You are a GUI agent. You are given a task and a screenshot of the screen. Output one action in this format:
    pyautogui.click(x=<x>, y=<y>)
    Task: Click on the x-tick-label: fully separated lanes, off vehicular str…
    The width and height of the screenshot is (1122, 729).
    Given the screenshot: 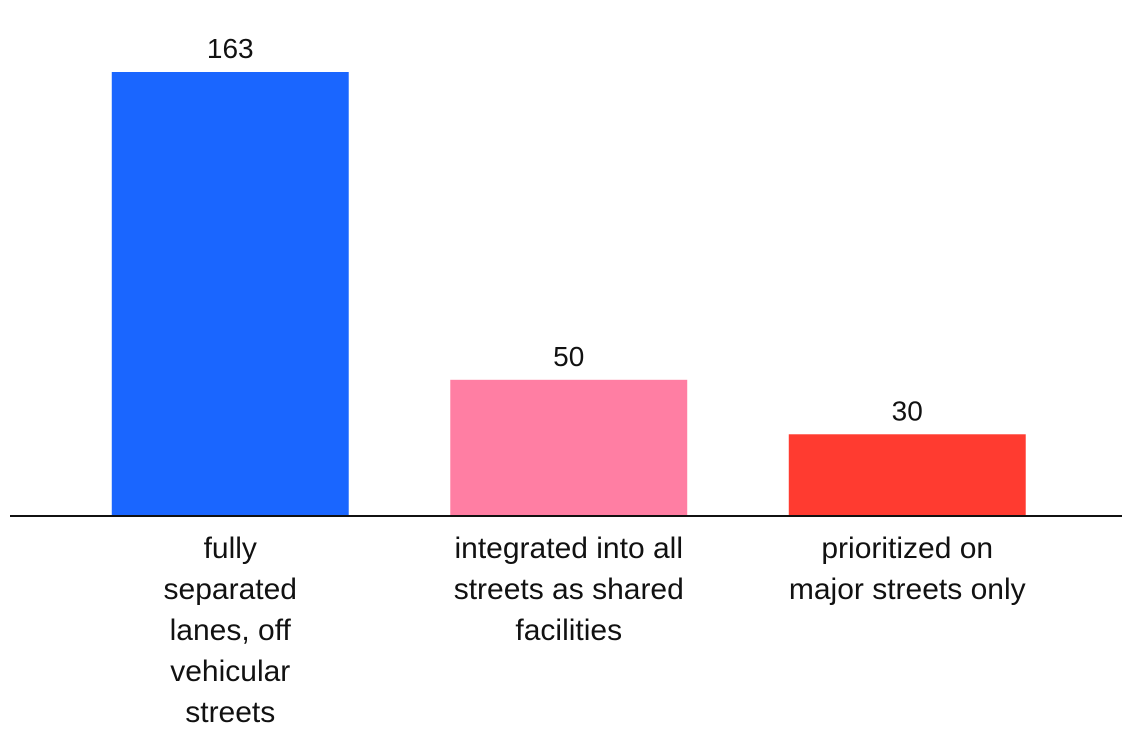 What is the action you would take?
    pyautogui.click(x=230, y=630)
    